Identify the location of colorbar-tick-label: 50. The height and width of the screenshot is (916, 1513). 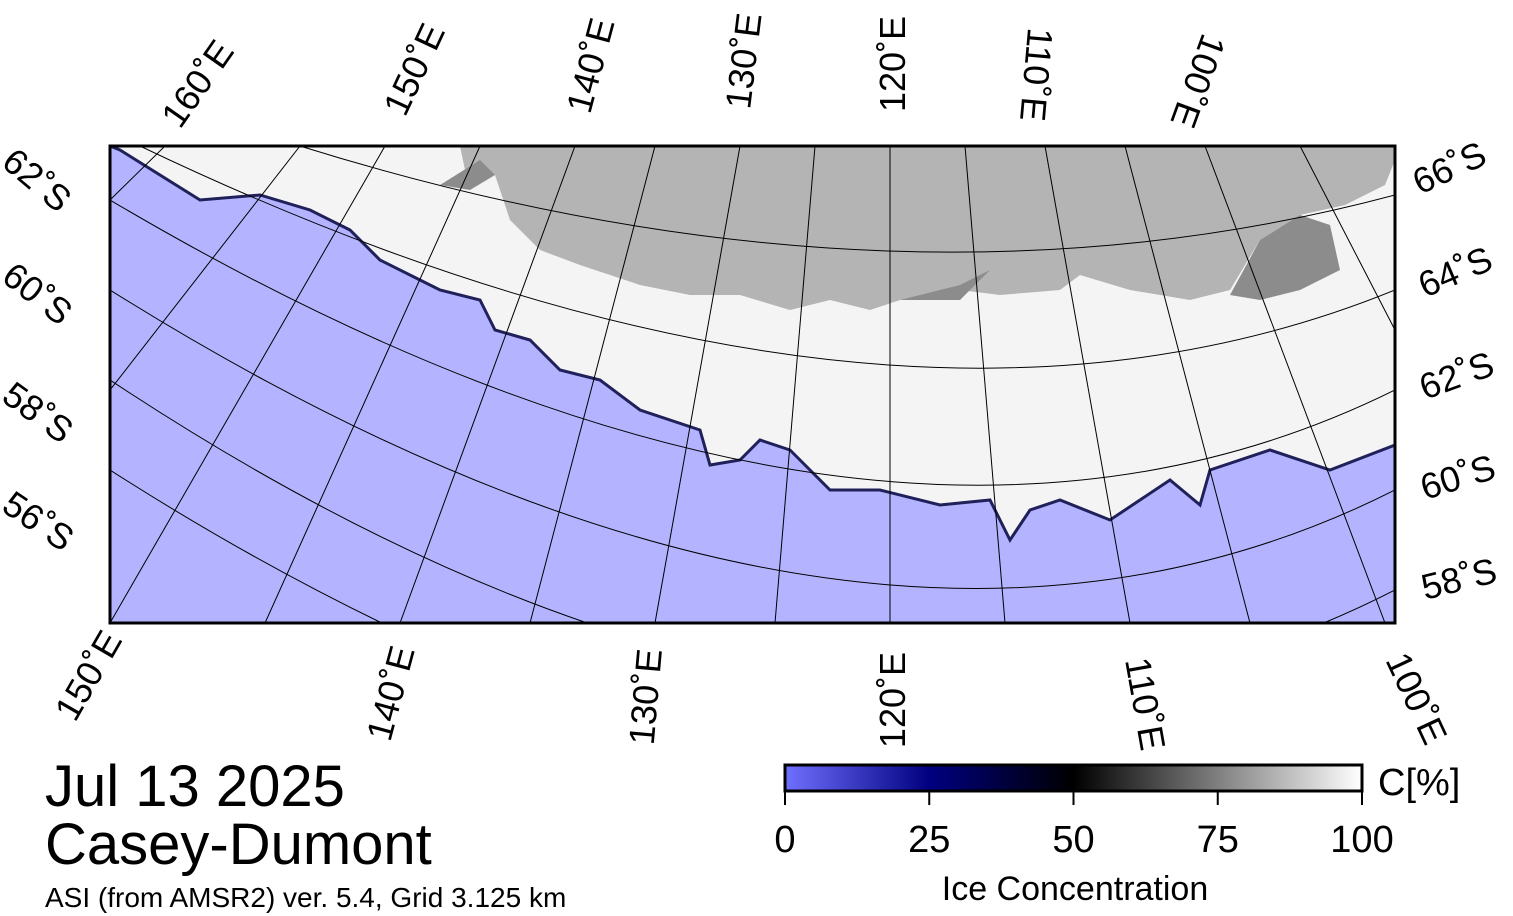
(1073, 840).